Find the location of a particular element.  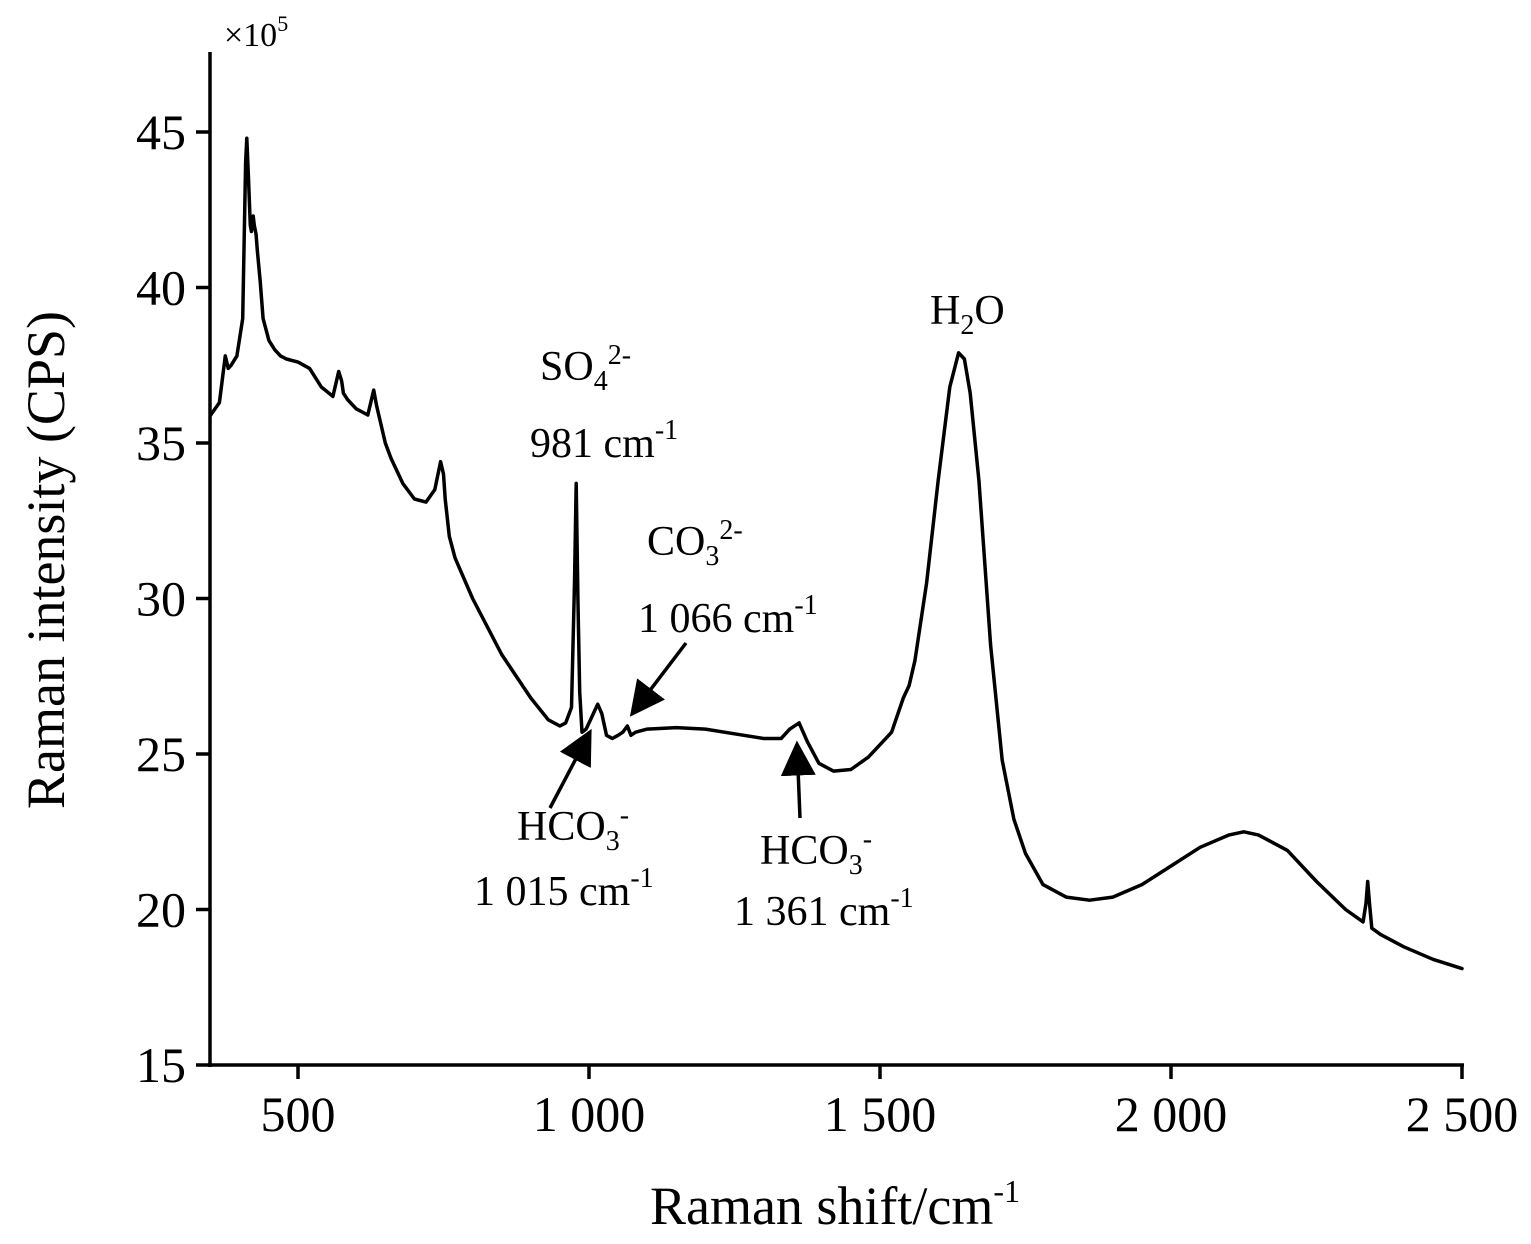

x-tick-label: 500 is located at coordinates (298, 1114).